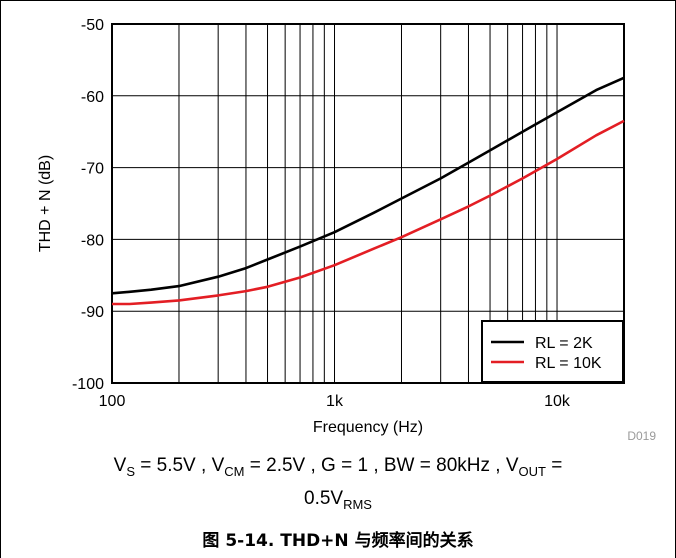 Image resolution: width=676 pixels, height=558 pixels. I want to click on test-conditions-line-2: 0.5VRMS, so click(338, 500).